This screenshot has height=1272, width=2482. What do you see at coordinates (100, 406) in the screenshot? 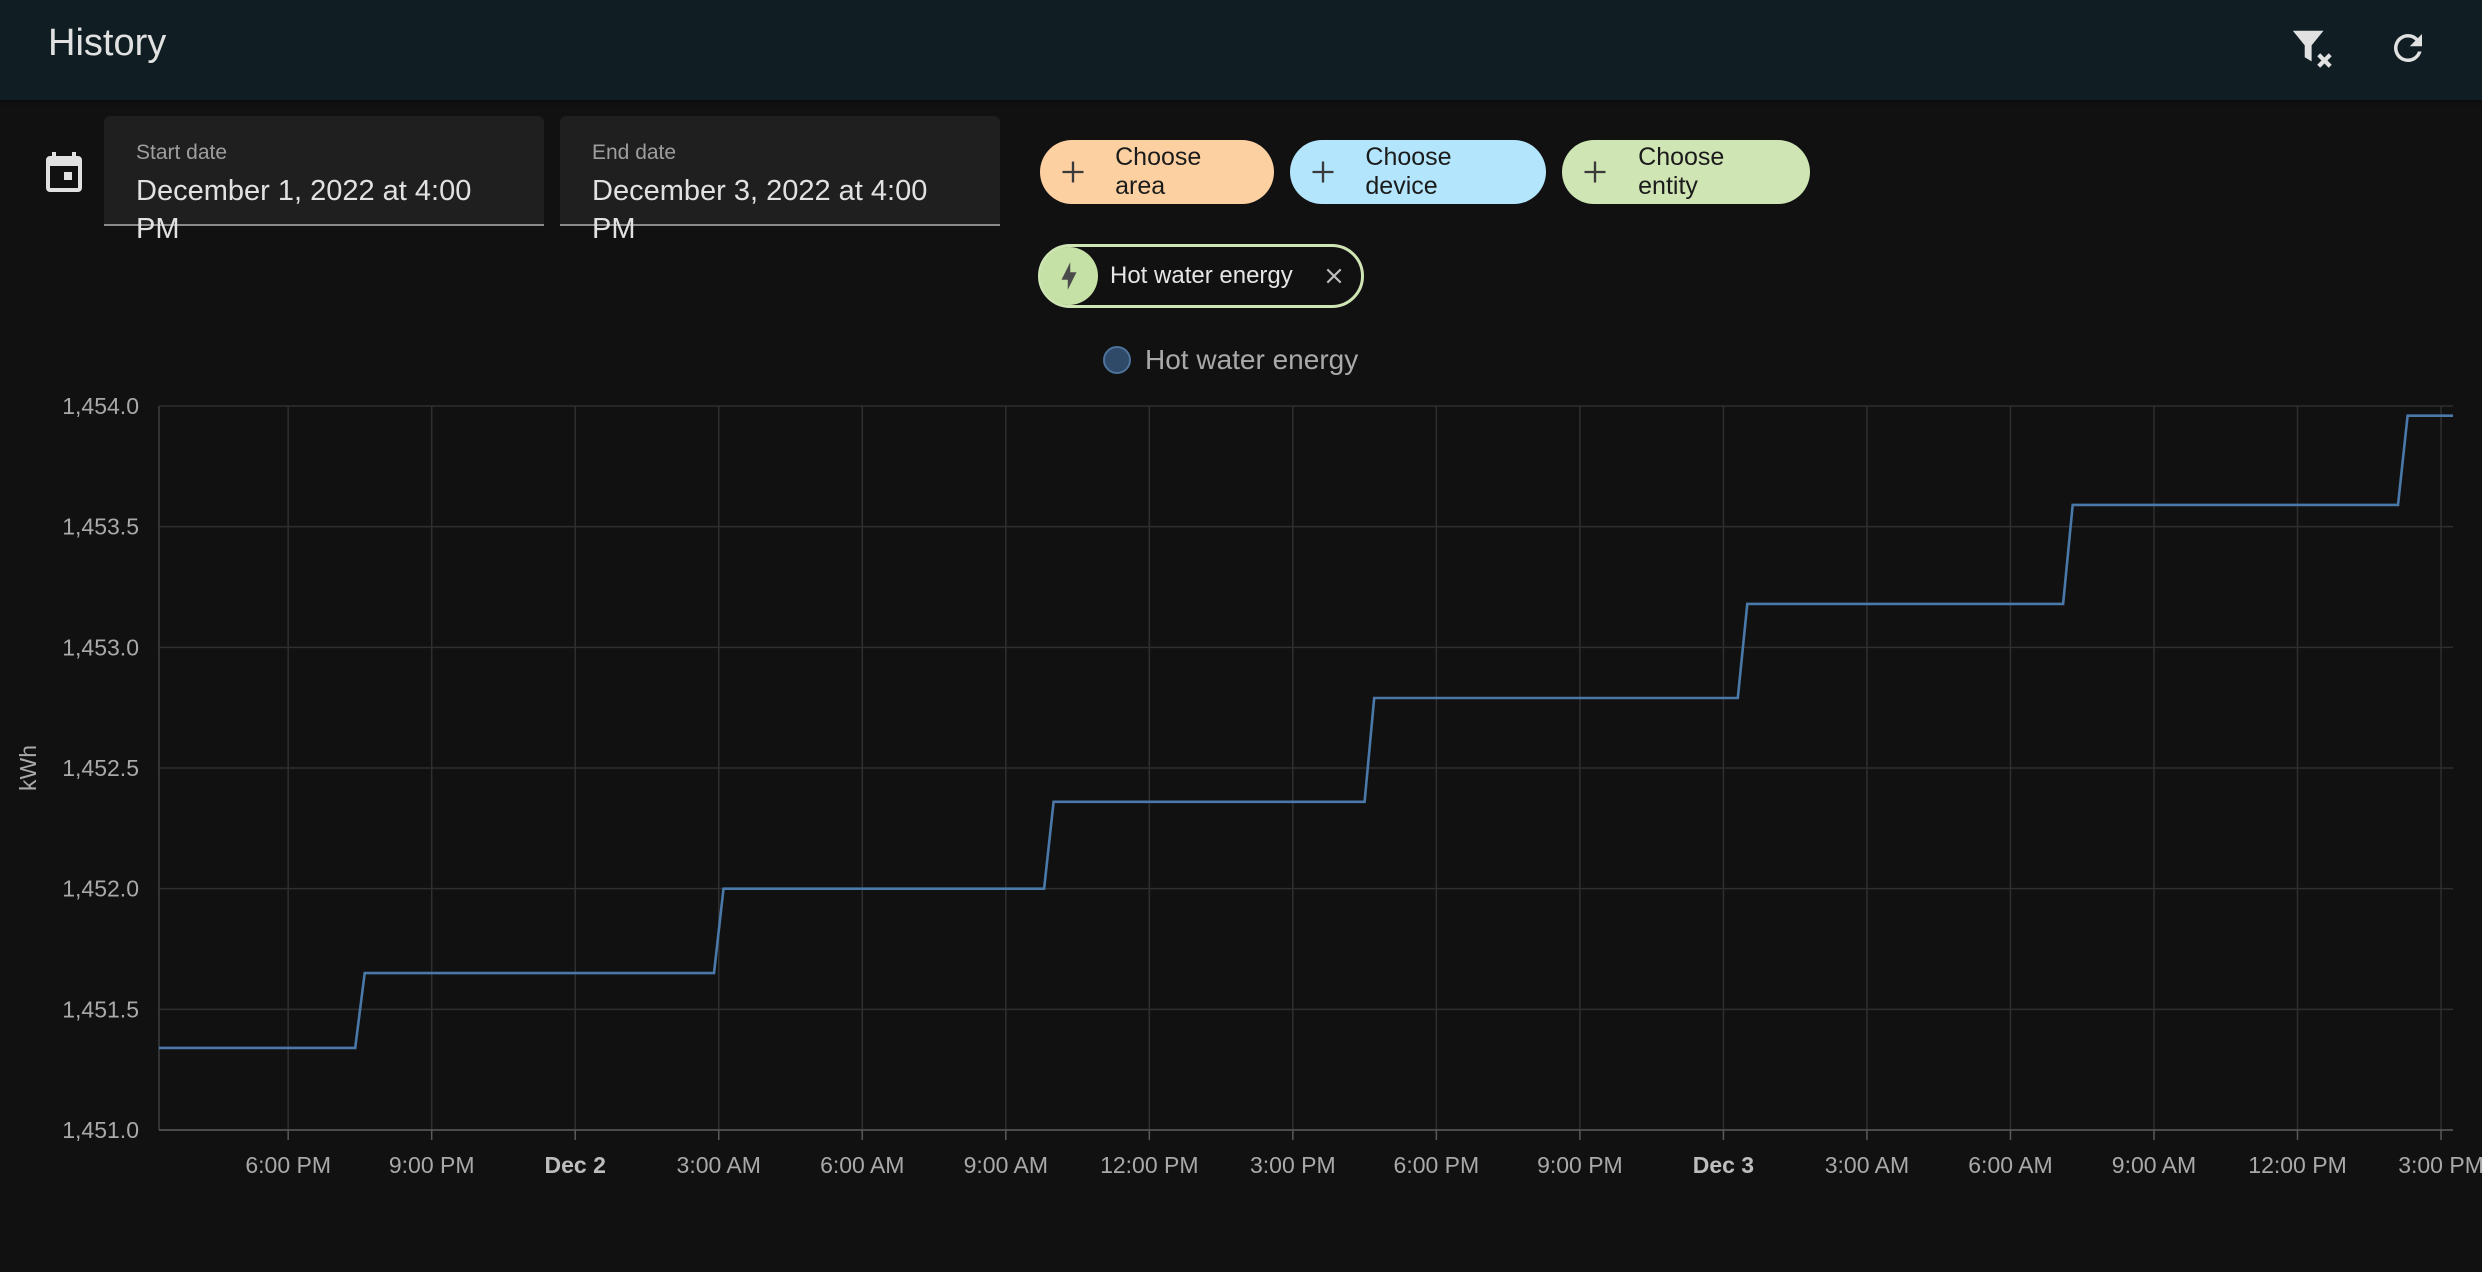
I see `y-tick-label: 1,454.0` at bounding box center [100, 406].